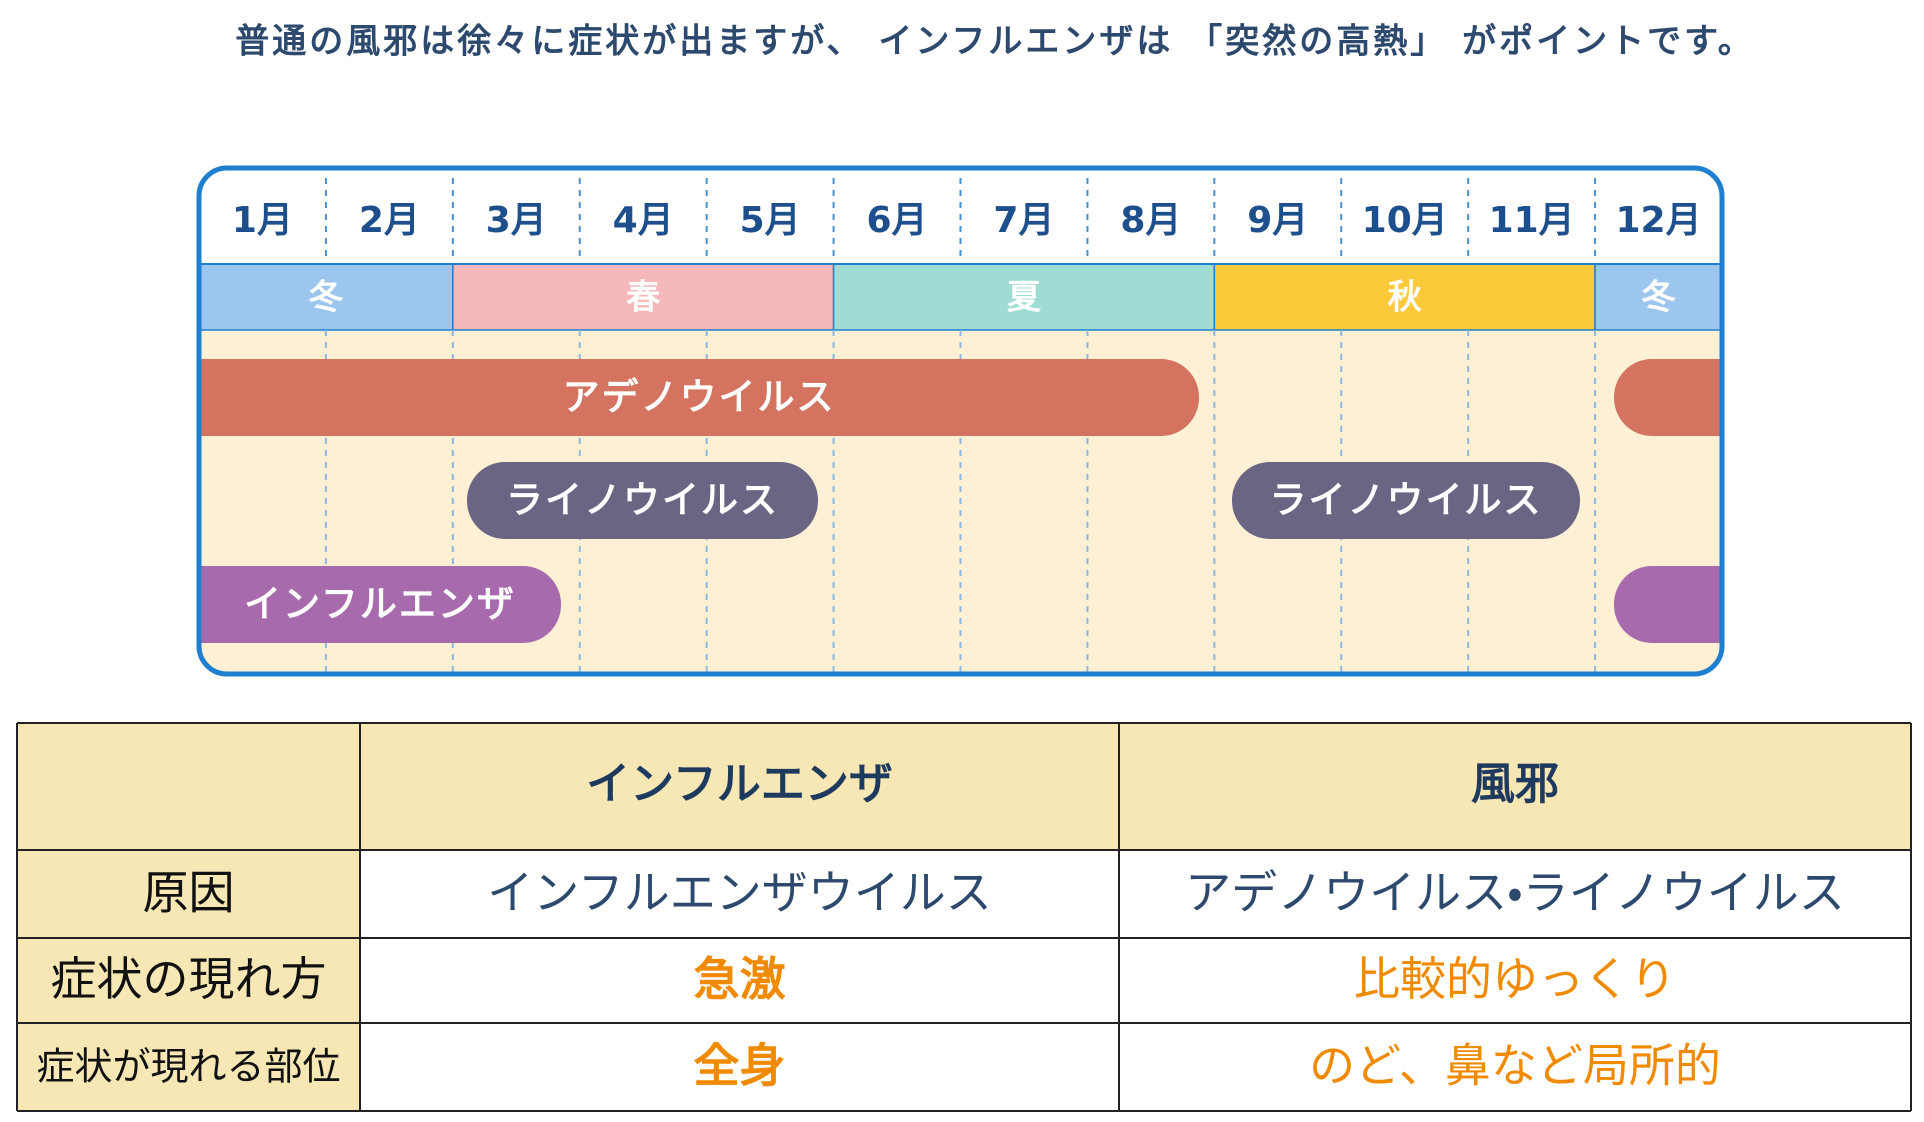 Image resolution: width=1924 pixels, height=1122 pixels. I want to click on column-header: 風邪, so click(1515, 784).